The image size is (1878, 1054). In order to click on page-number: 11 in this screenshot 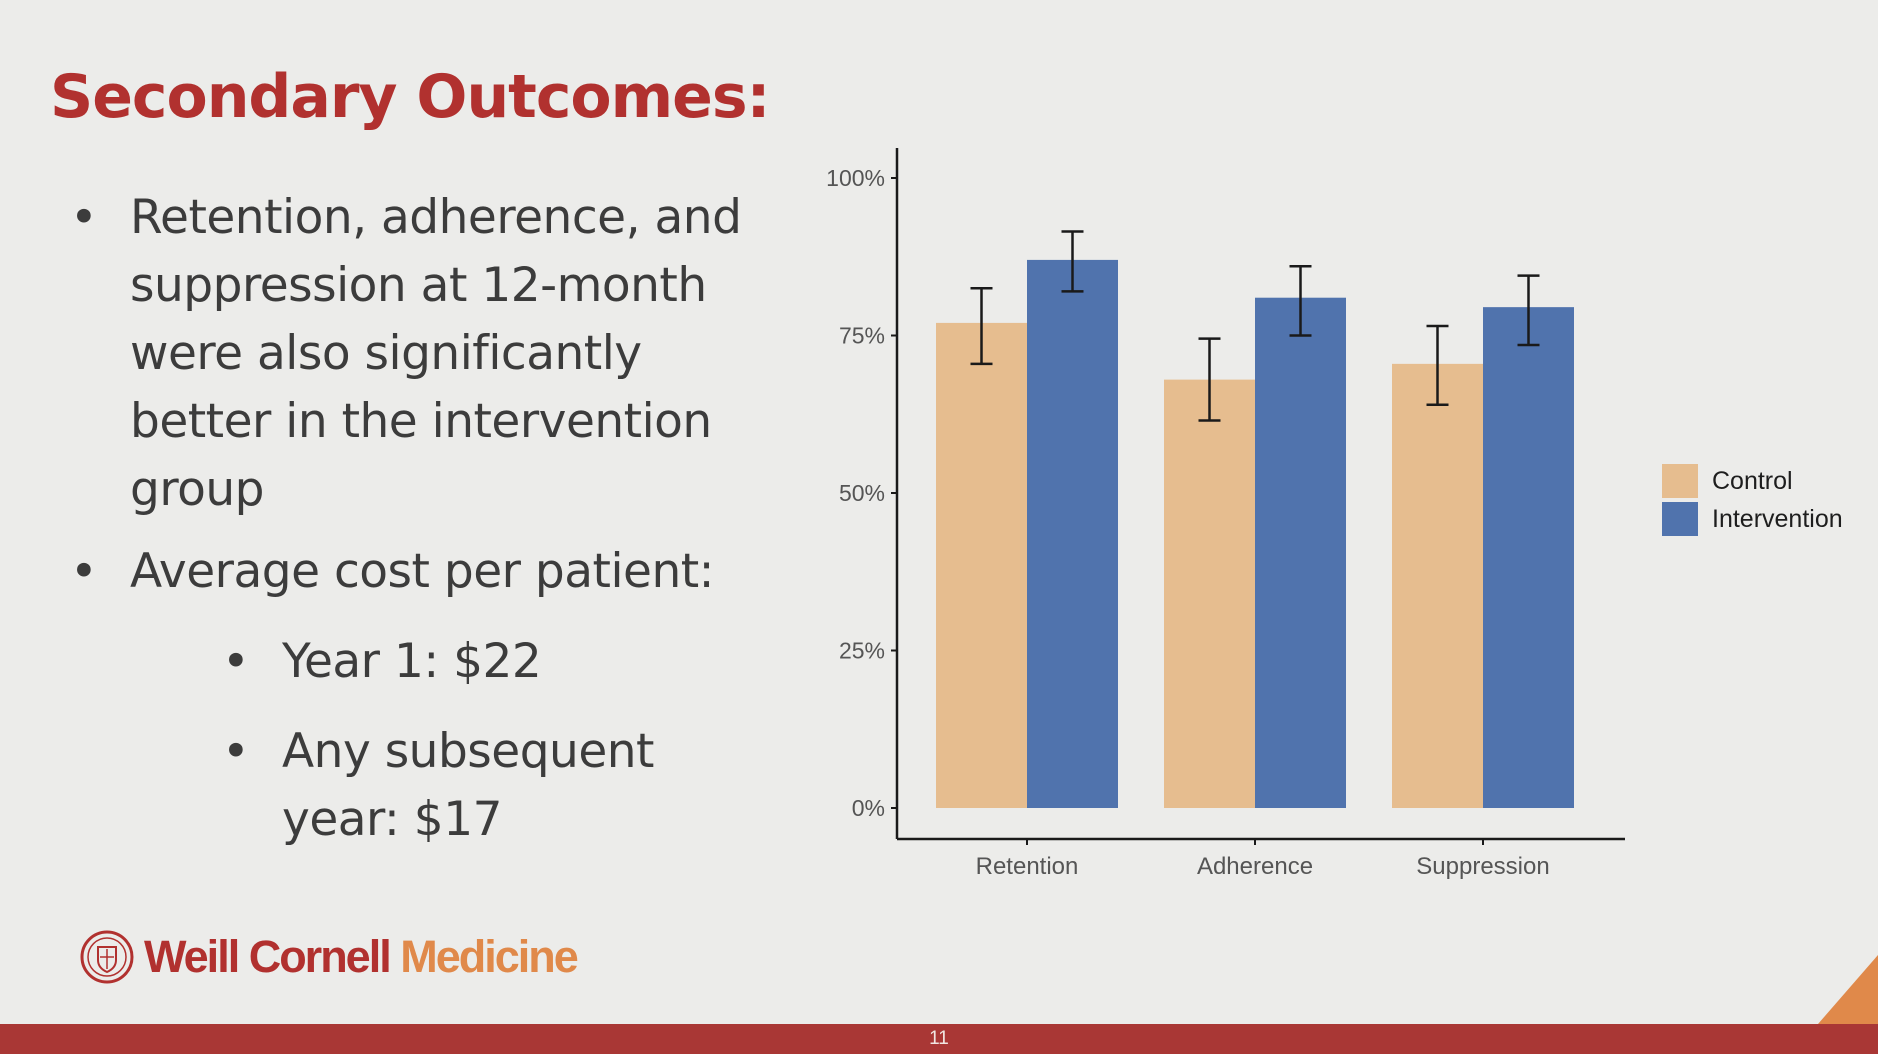, I will do `click(939, 1038)`.